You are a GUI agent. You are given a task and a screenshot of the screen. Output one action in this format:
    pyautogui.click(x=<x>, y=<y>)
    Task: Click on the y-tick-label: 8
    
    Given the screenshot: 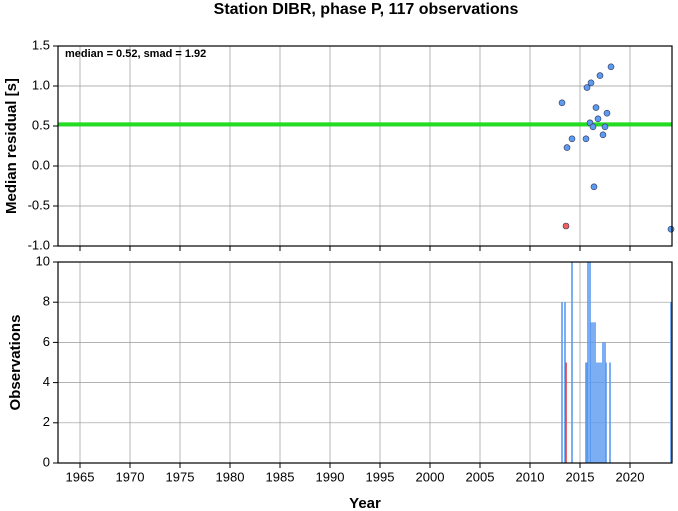 What is the action you would take?
    pyautogui.click(x=46, y=301)
    